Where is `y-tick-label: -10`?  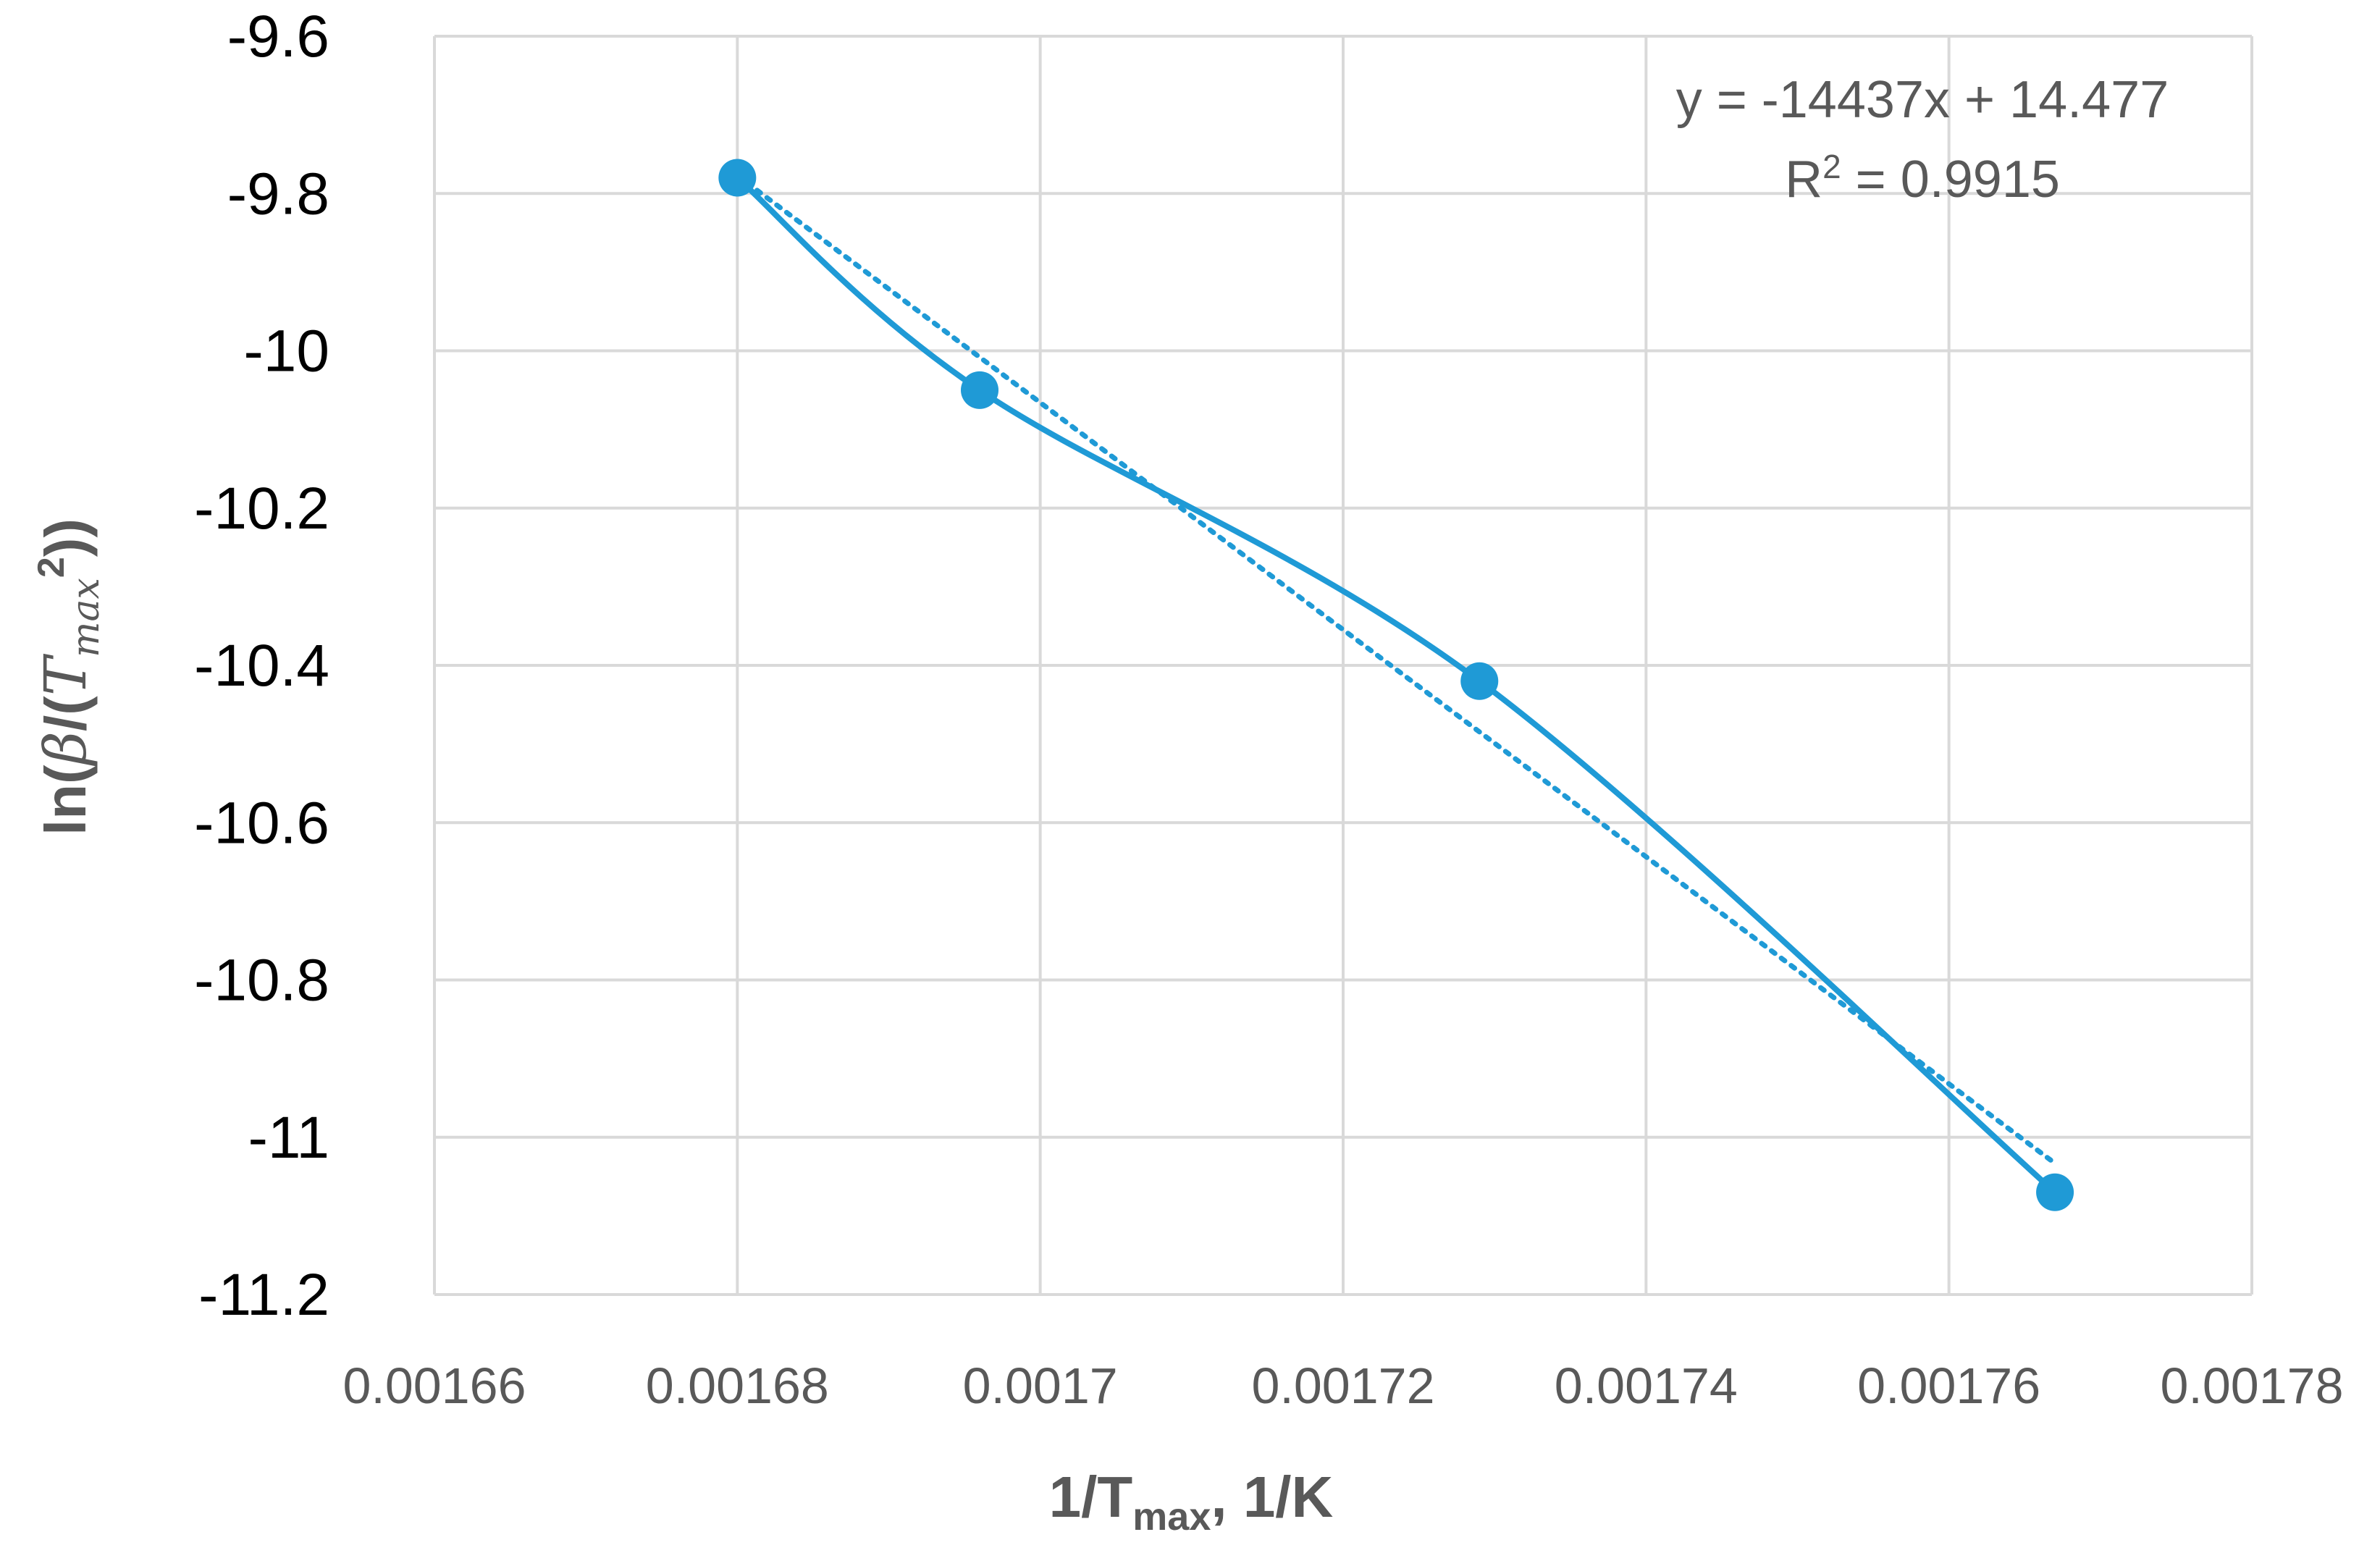
y-tick-label: -10 is located at coordinates (286, 351).